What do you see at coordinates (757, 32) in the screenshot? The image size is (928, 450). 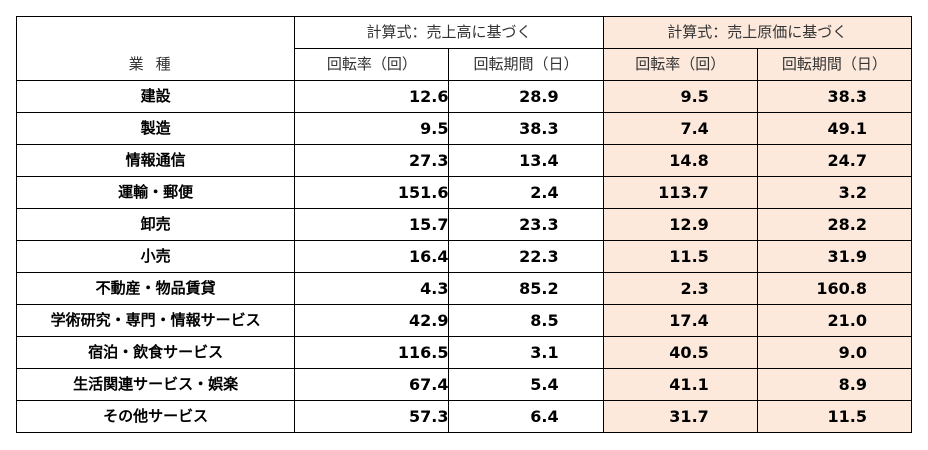 I see `cogs-based-group-header: 計算式：売上原価に基づく` at bounding box center [757, 32].